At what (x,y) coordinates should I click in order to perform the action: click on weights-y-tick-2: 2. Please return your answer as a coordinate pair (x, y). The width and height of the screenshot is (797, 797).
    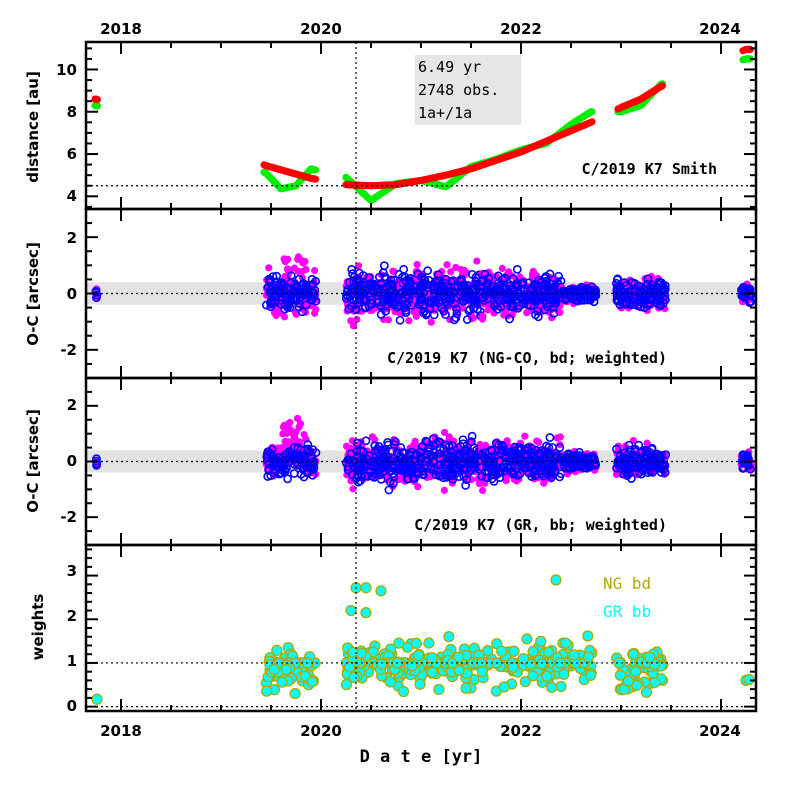
    Looking at the image, I should click on (72, 616).